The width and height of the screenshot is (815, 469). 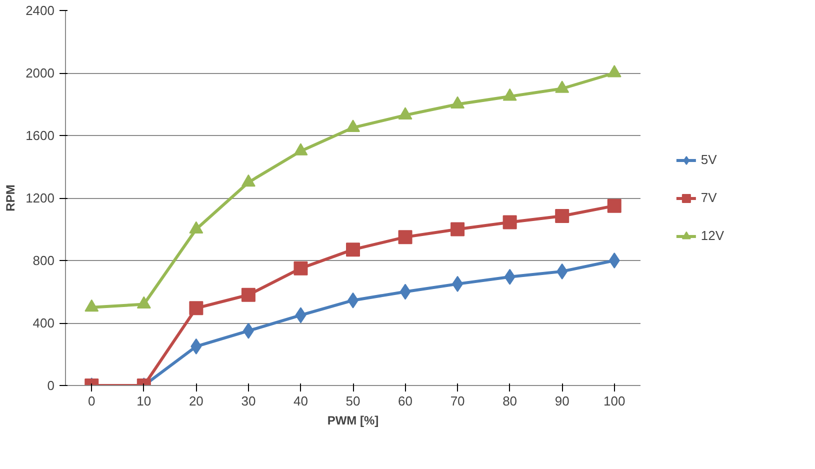 I want to click on x-tick-label: 10, so click(x=144, y=401).